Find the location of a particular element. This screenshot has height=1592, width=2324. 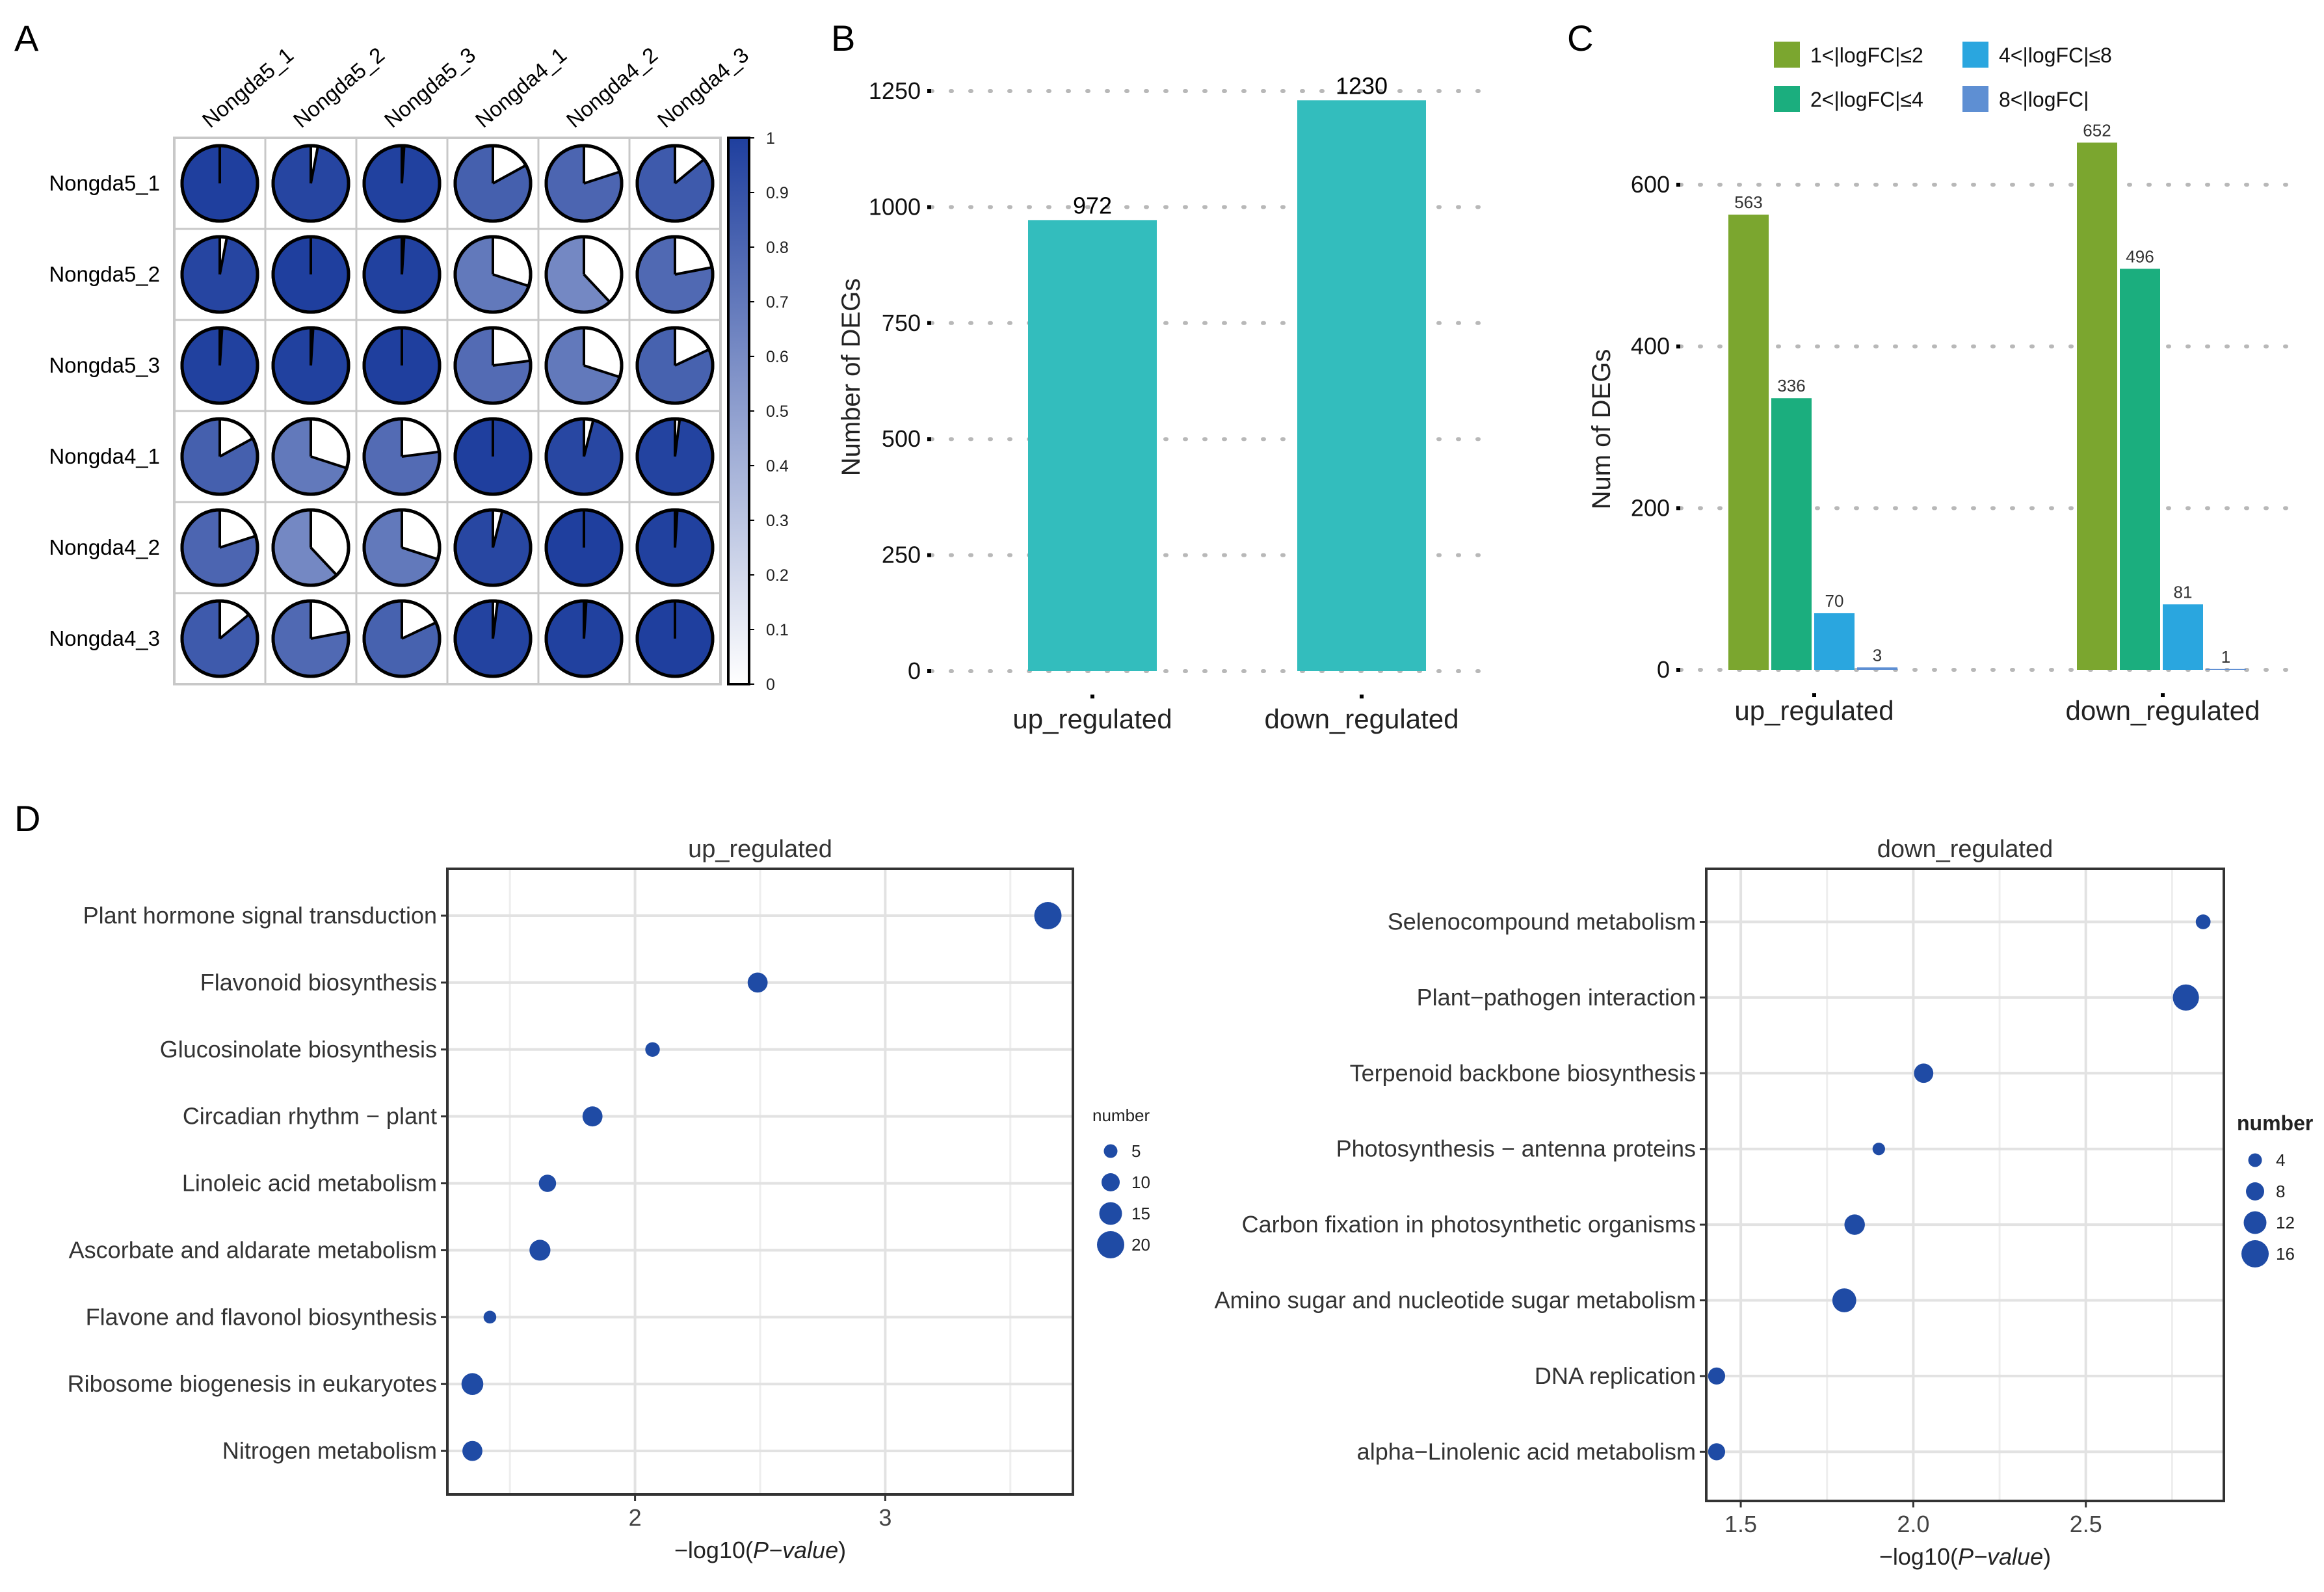

colorbar-tick-label: 0.6 is located at coordinates (778, 357).